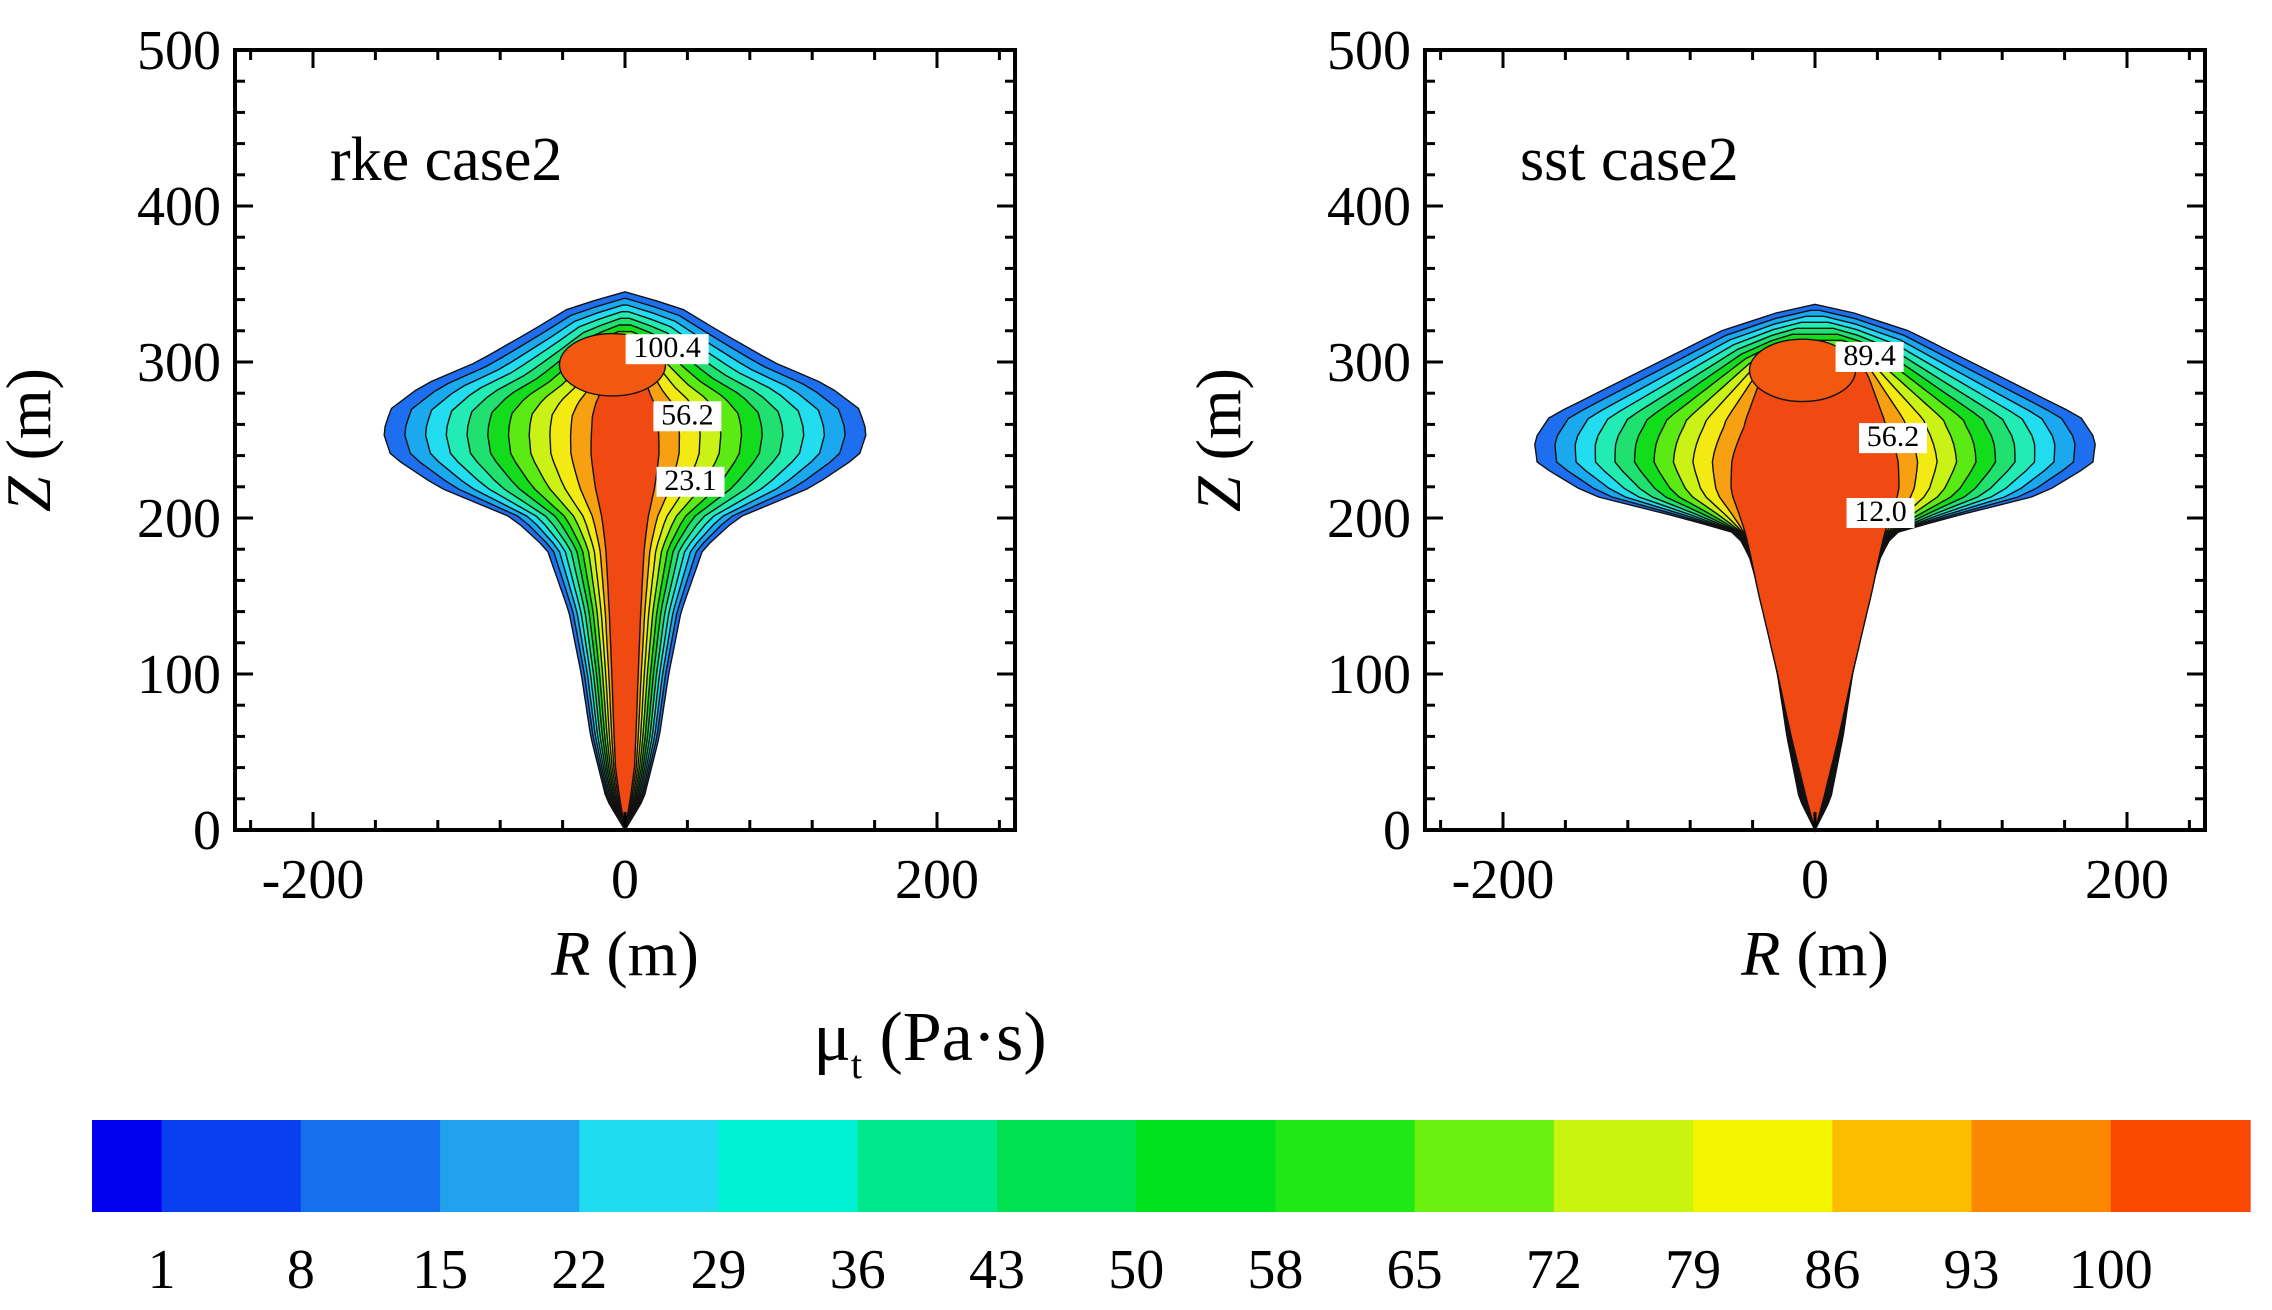 Image resolution: width=2272 pixels, height=1310 pixels. What do you see at coordinates (1554, 1270) in the screenshot?
I see `colorbar-tick-label: 72` at bounding box center [1554, 1270].